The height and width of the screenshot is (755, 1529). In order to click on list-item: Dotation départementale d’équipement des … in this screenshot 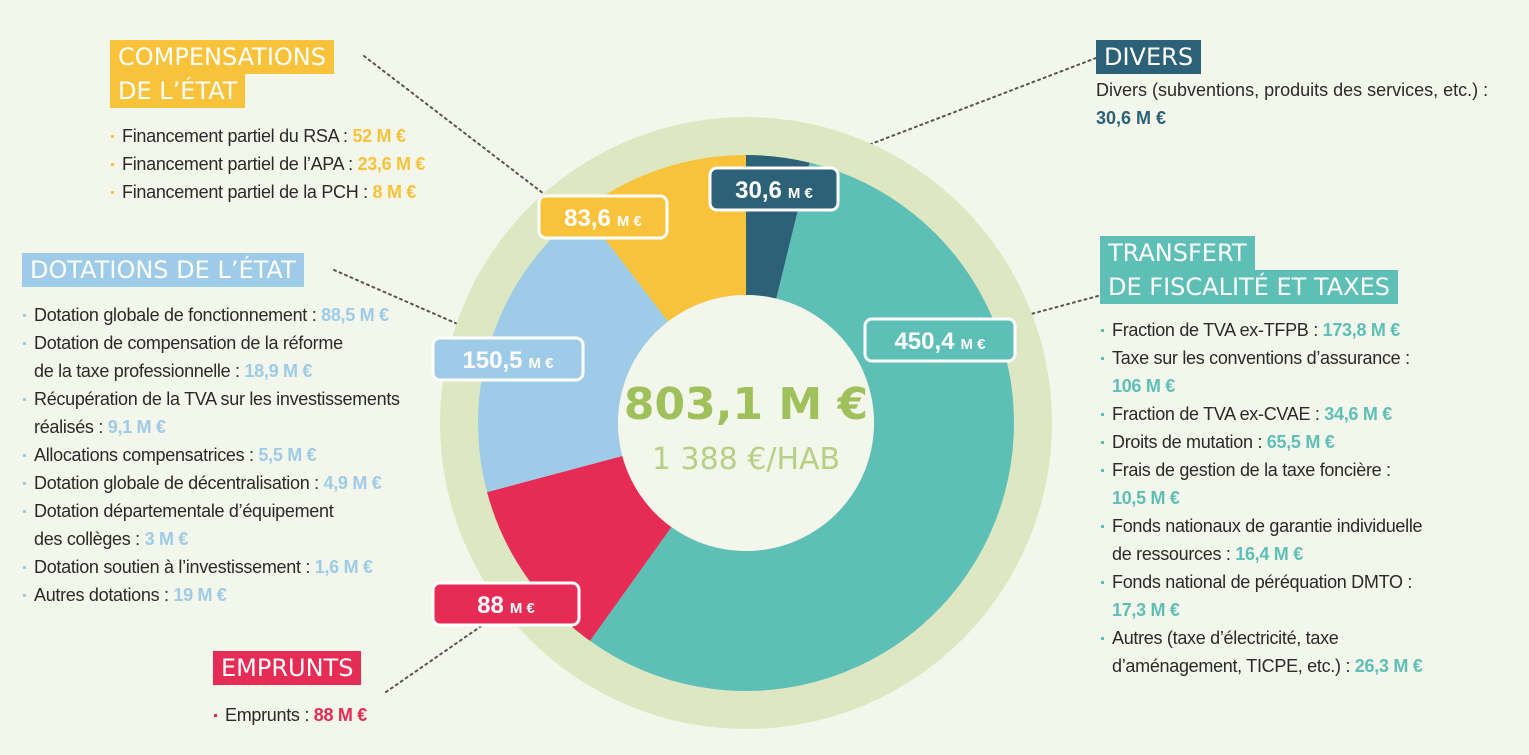, I will do `click(211, 525)`.